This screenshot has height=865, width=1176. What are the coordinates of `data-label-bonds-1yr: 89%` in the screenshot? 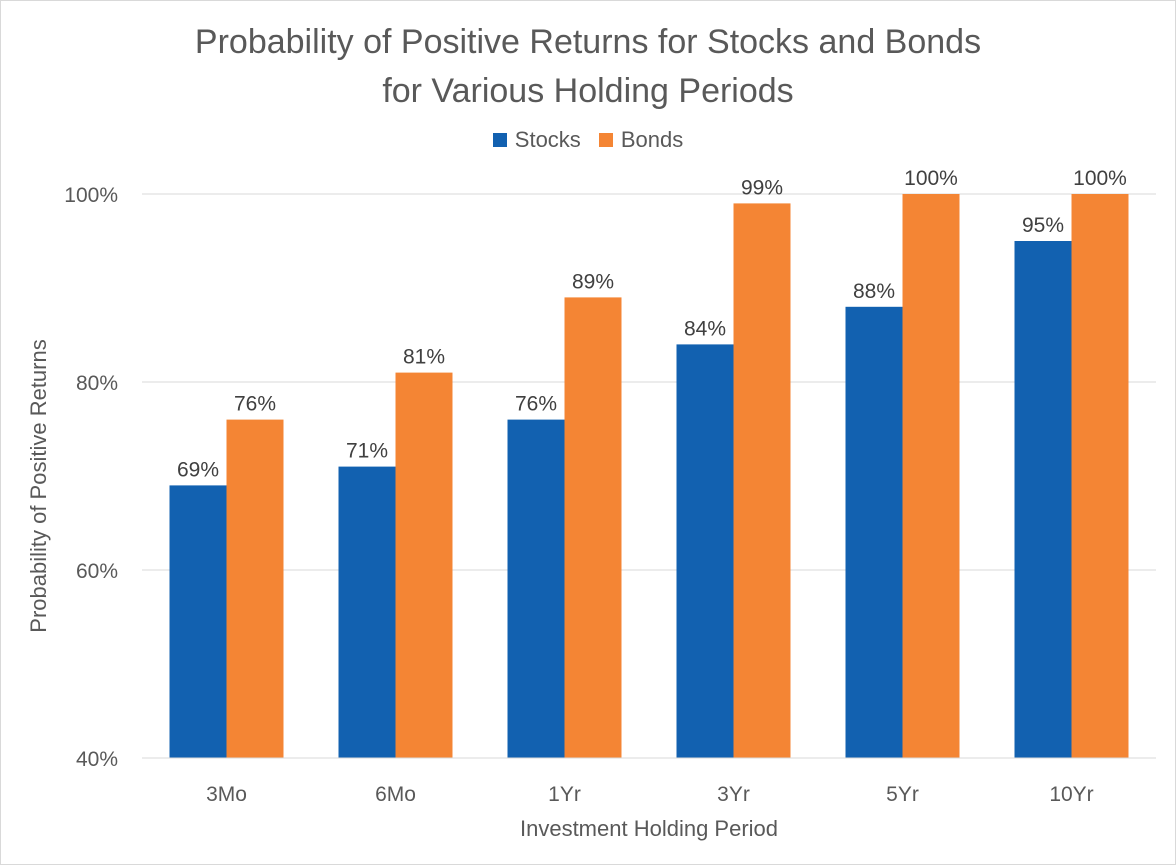 It's located at (593, 281).